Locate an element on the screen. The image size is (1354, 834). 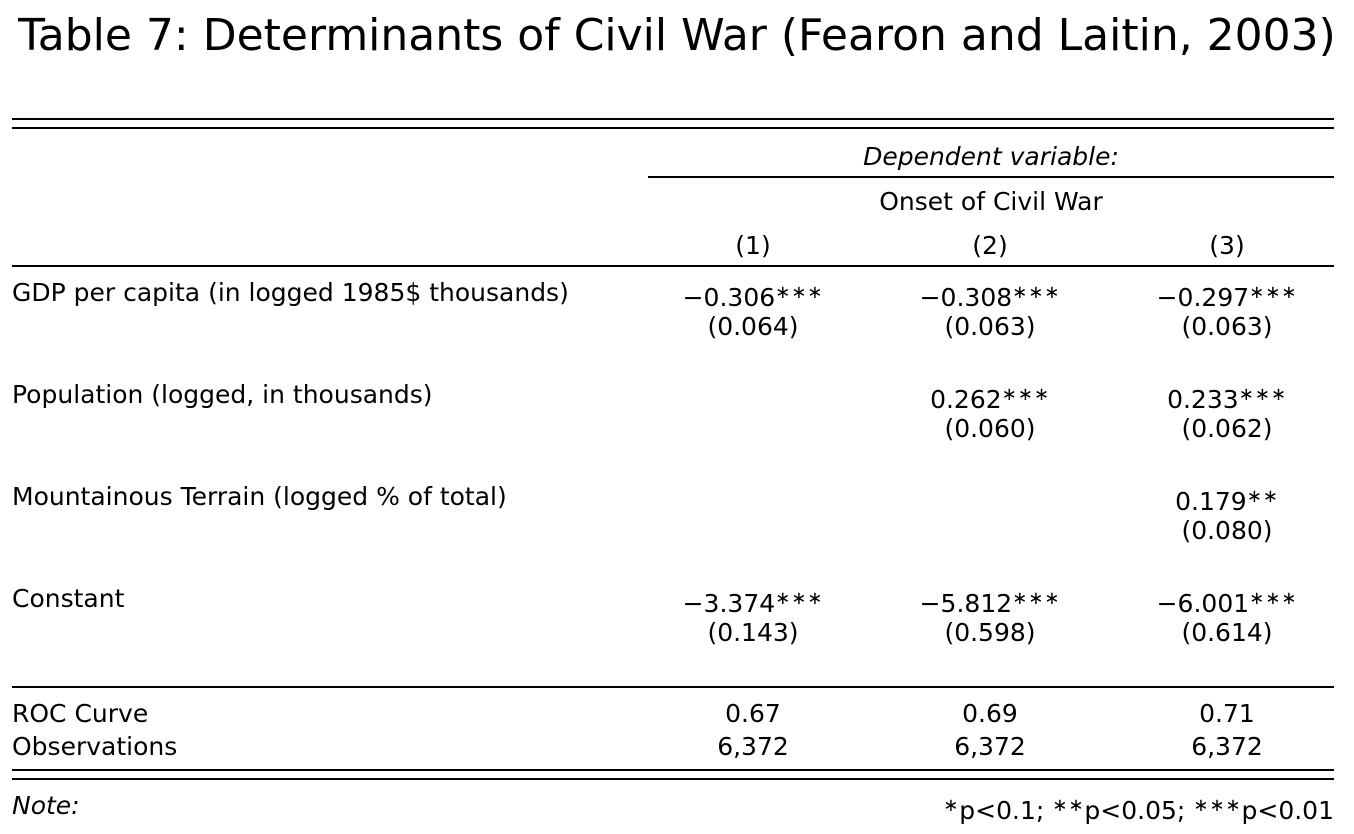
note-label: Note: is located at coordinates (46, 805).